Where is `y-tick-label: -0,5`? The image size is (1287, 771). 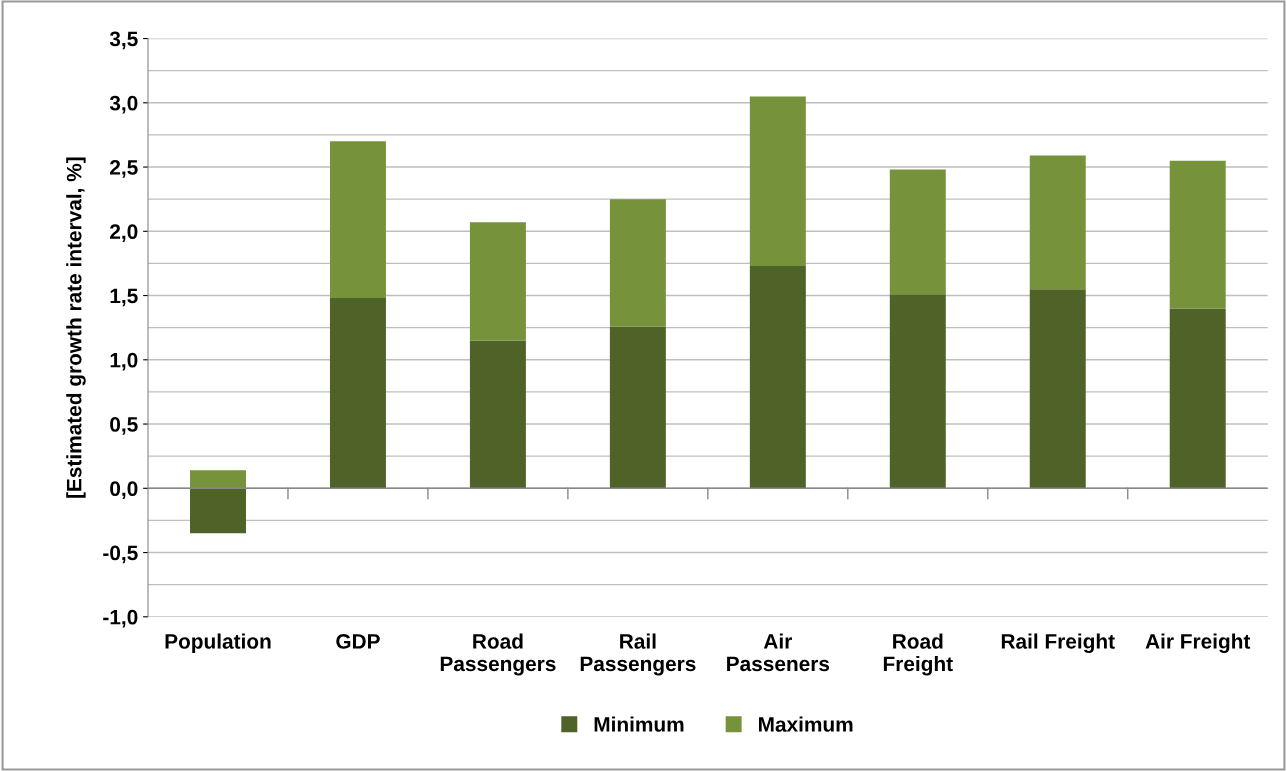
y-tick-label: -0,5 is located at coordinates (120, 554).